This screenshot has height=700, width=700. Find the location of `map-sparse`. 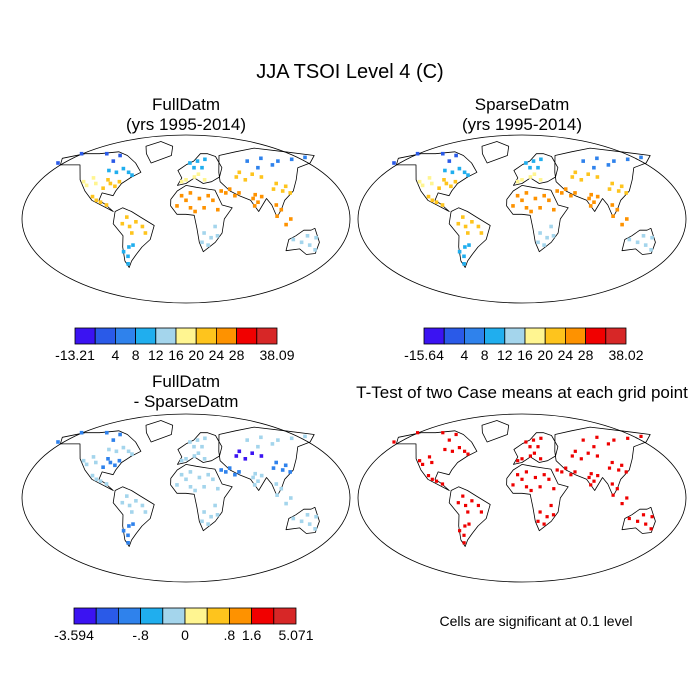

map-sparse is located at coordinates (522, 219).